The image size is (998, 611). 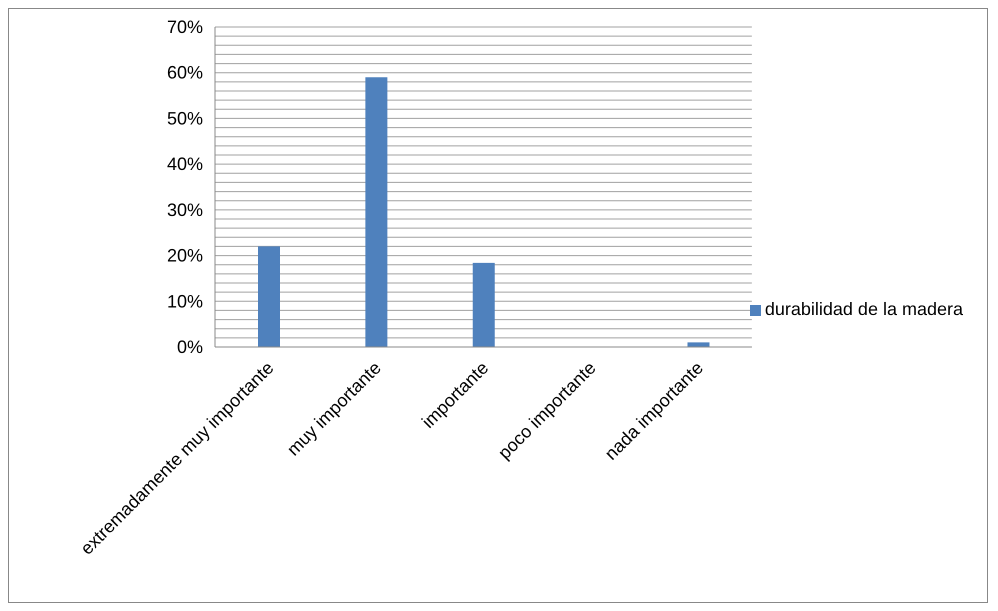 I want to click on y-tick-label: 0%, so click(x=189, y=347).